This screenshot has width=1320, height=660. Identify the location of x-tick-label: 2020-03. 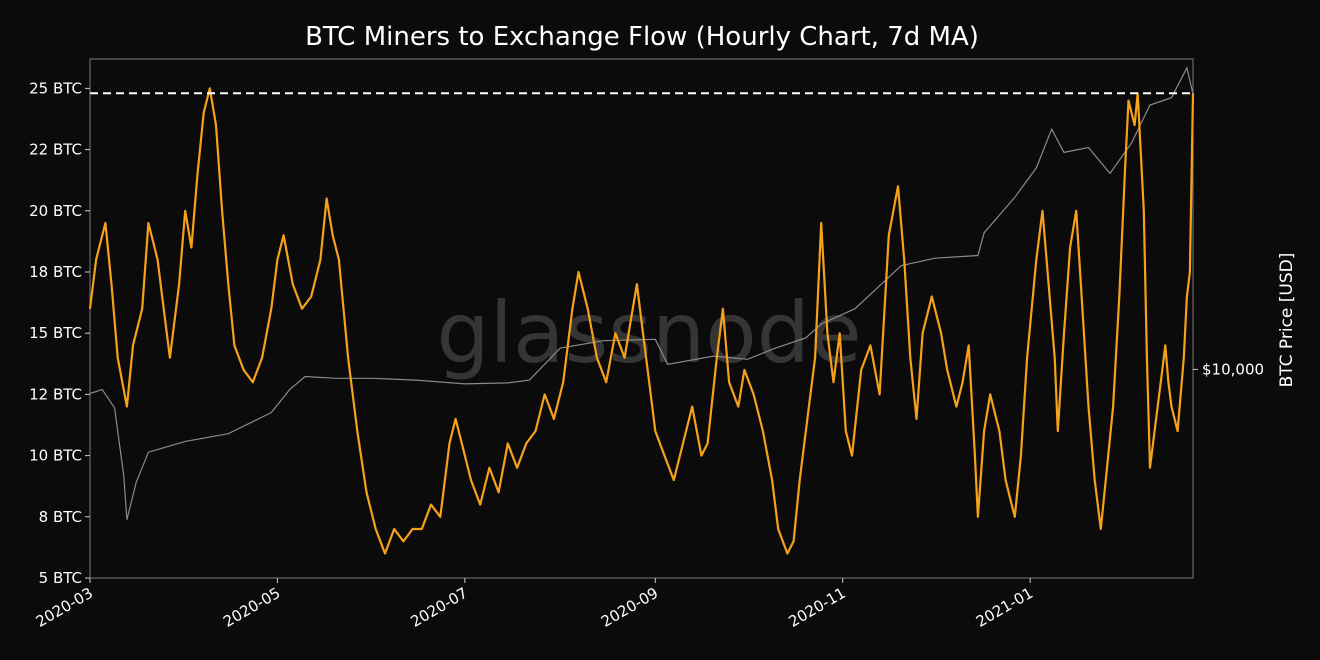
(64, 607).